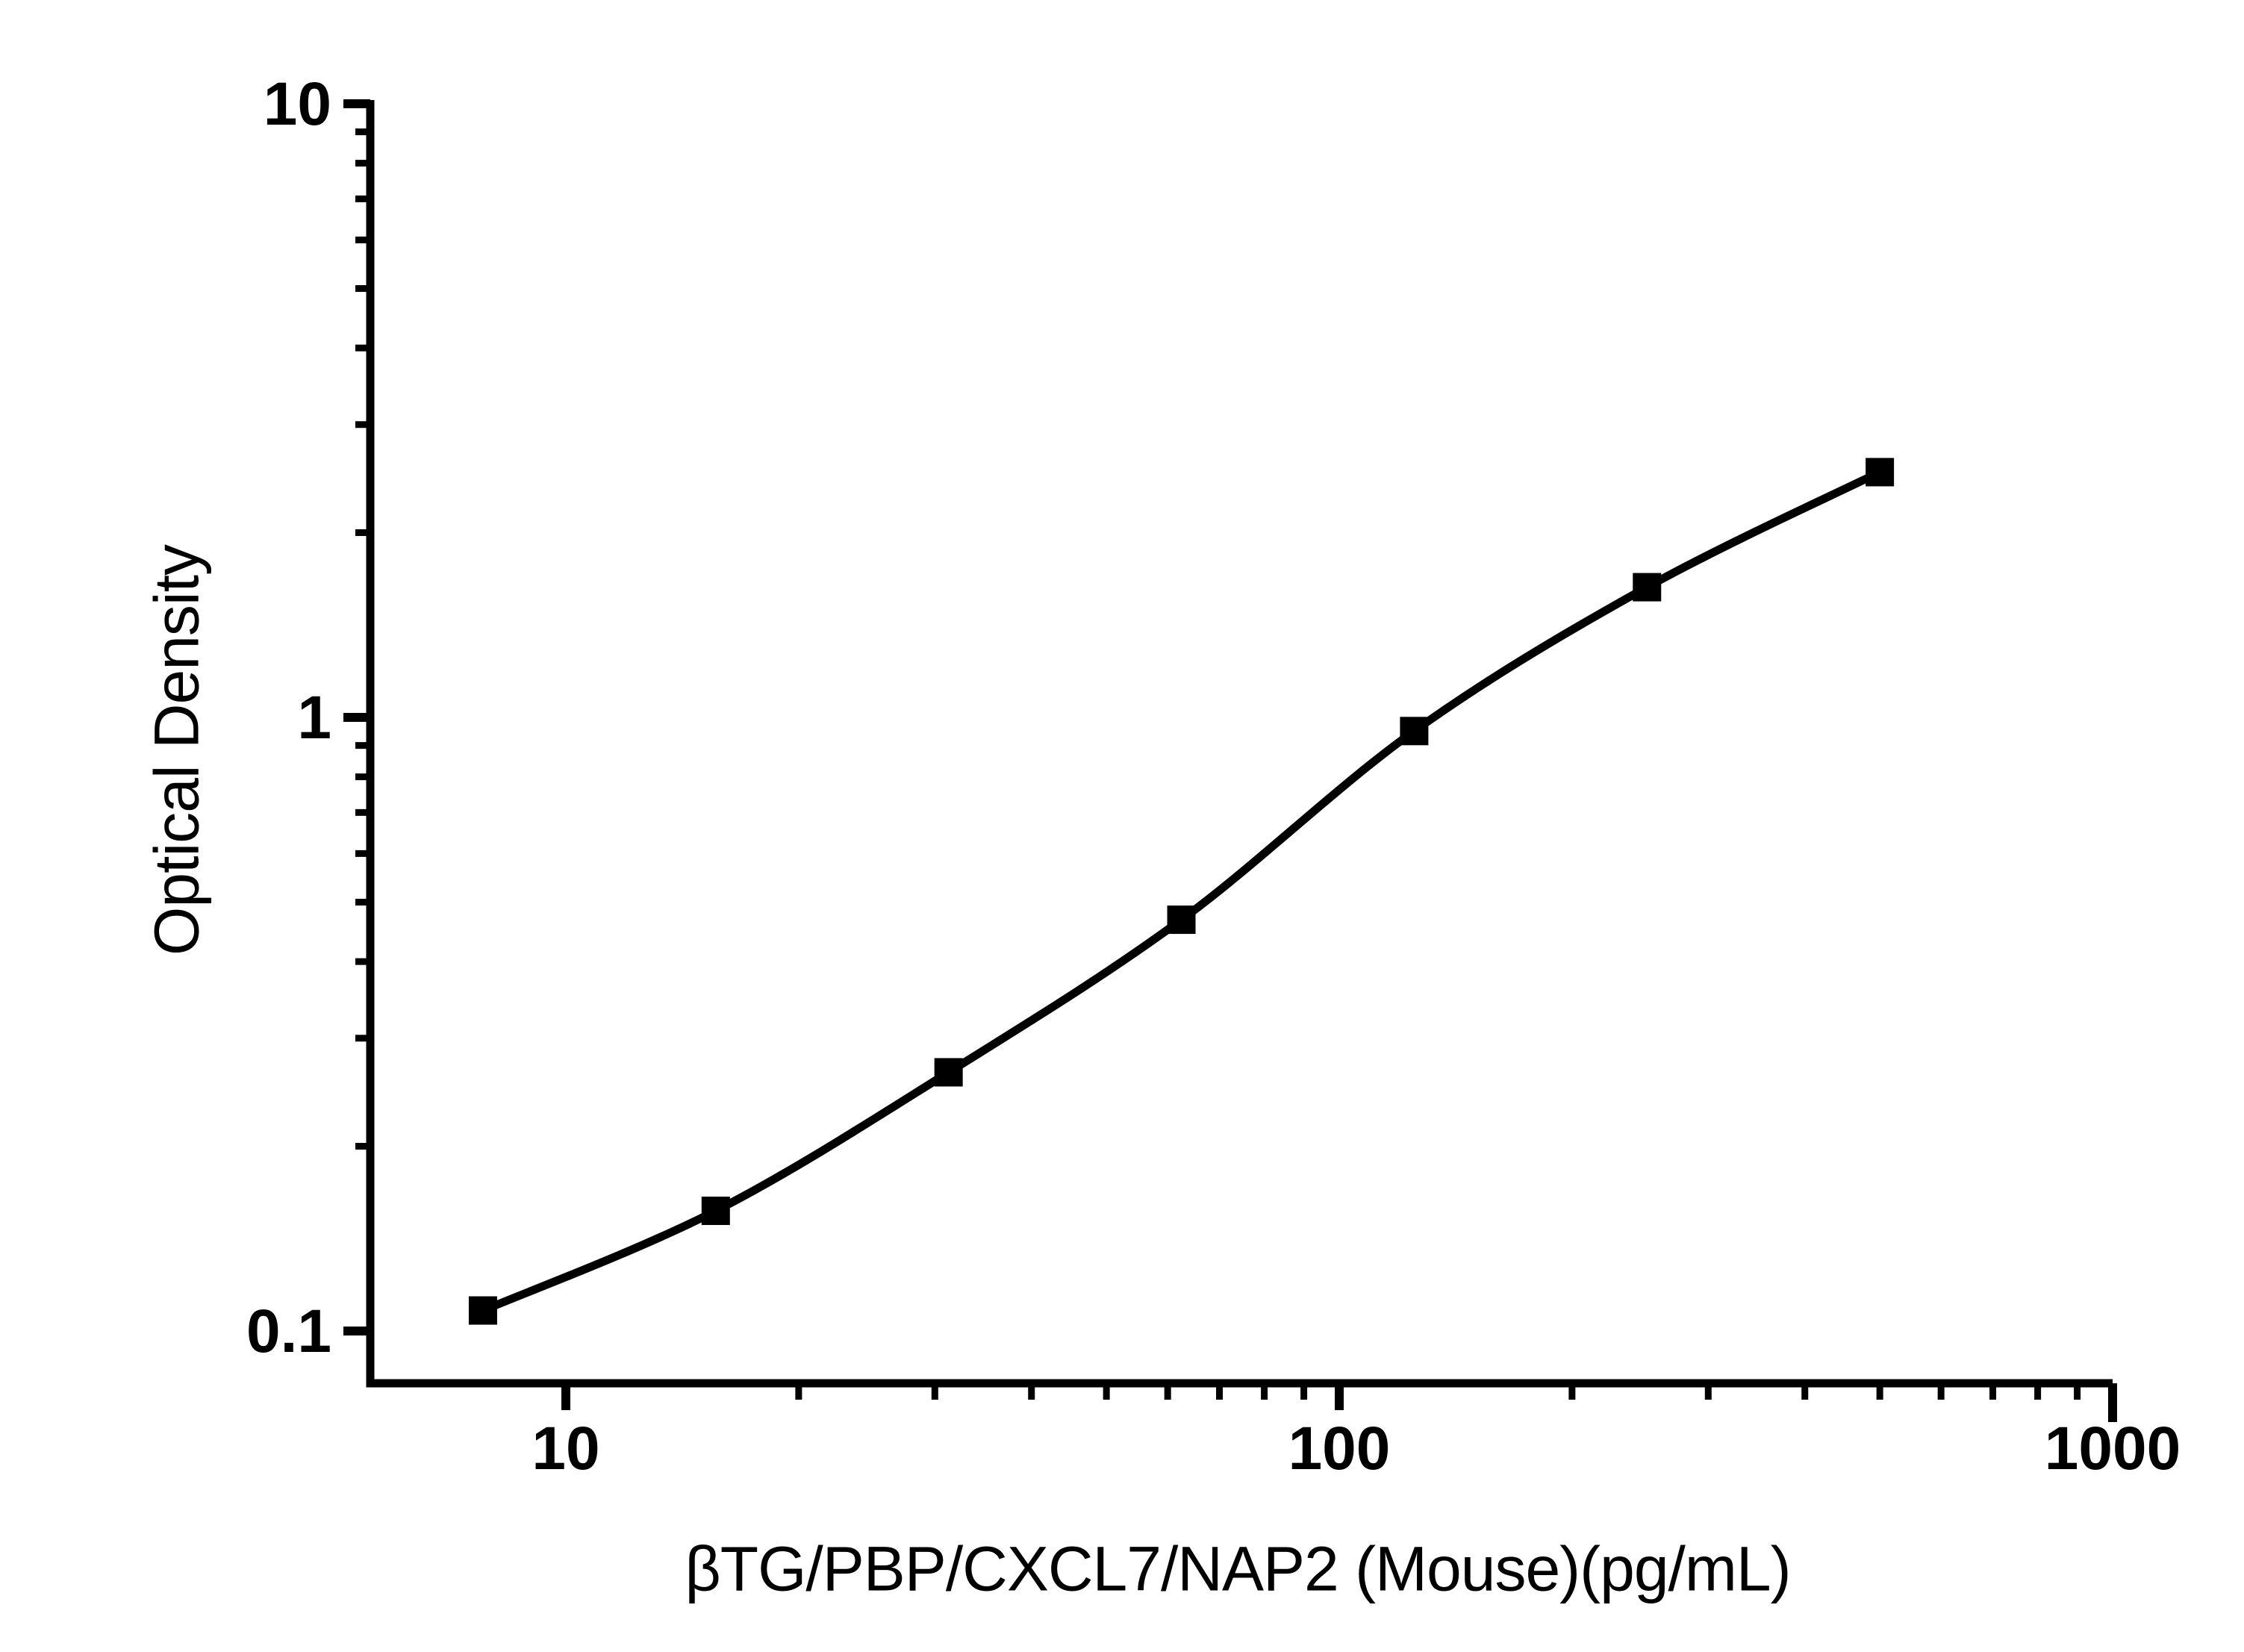  I want to click on x-tick-label: 1000, so click(2113, 1449).